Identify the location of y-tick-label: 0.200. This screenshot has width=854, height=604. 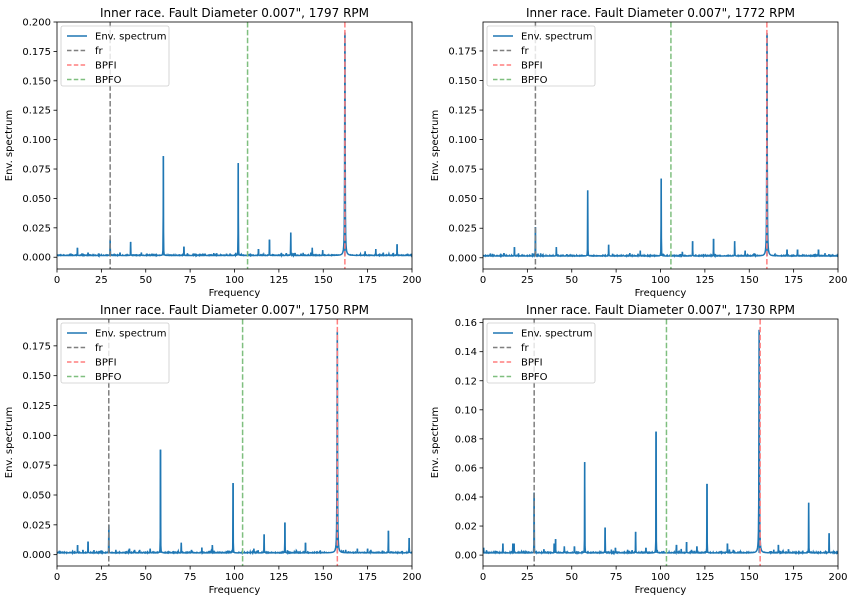
(36, 23).